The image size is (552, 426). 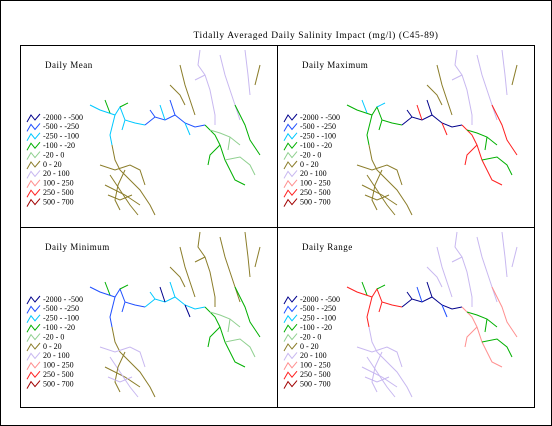 What do you see at coordinates (69, 65) in the screenshot?
I see `panel-title: Daily Mean` at bounding box center [69, 65].